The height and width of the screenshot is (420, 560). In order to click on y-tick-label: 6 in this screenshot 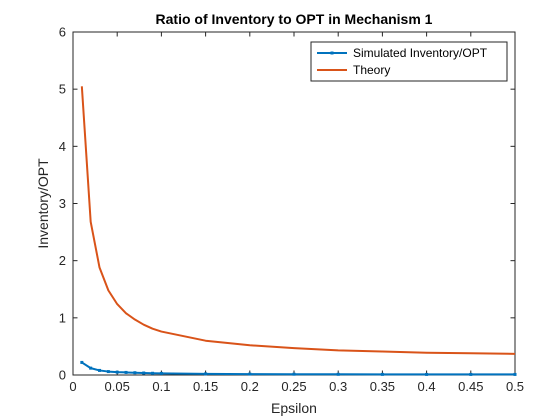, I will do `click(62, 32)`.